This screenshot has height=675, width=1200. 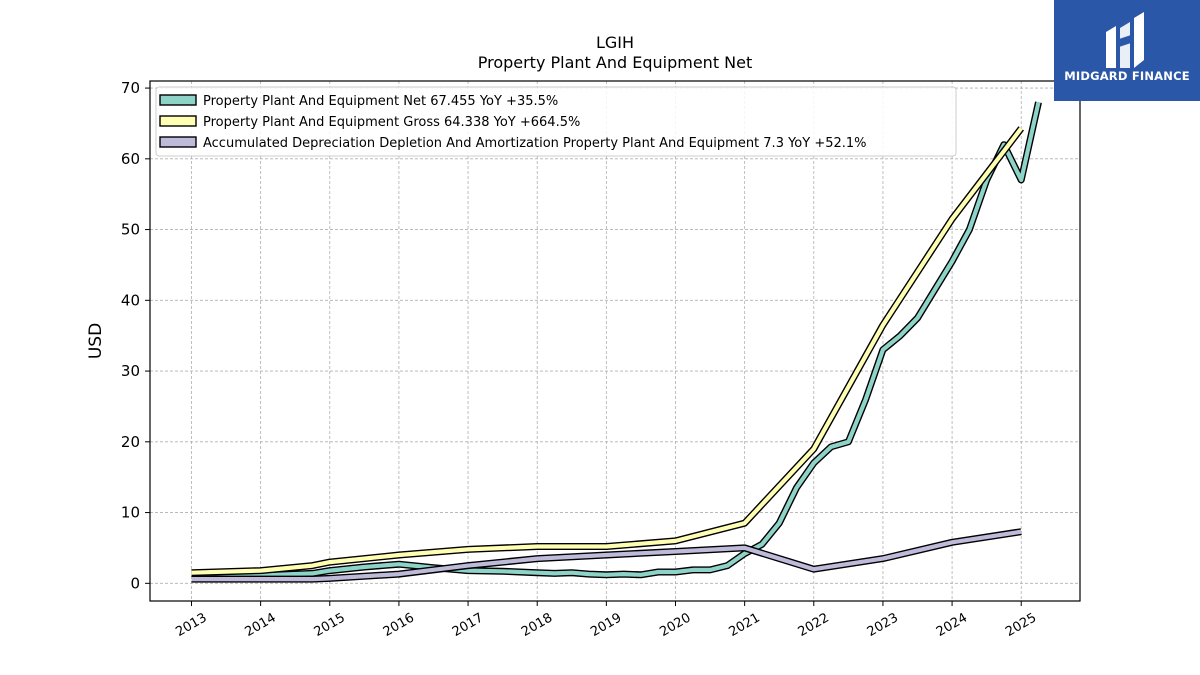 I want to click on y-axis-label: USD, so click(x=96, y=341).